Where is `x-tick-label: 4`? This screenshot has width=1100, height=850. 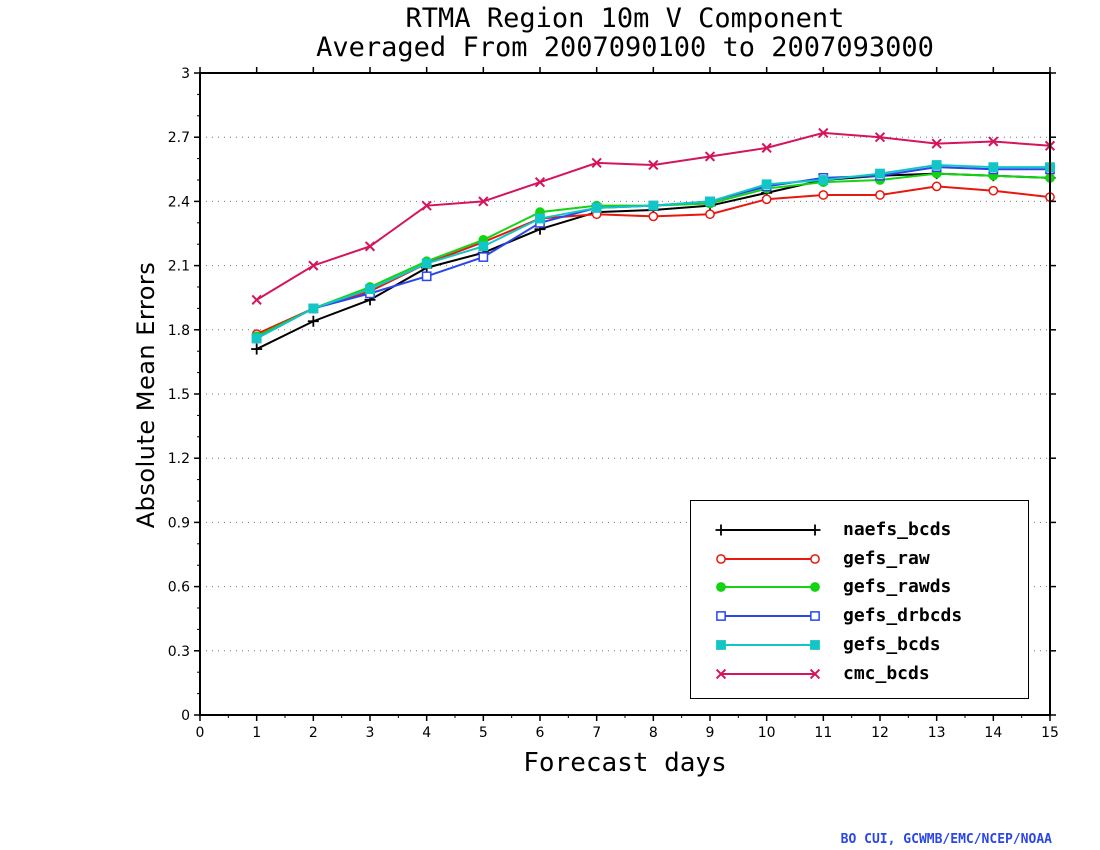 x-tick-label: 4 is located at coordinates (426, 733).